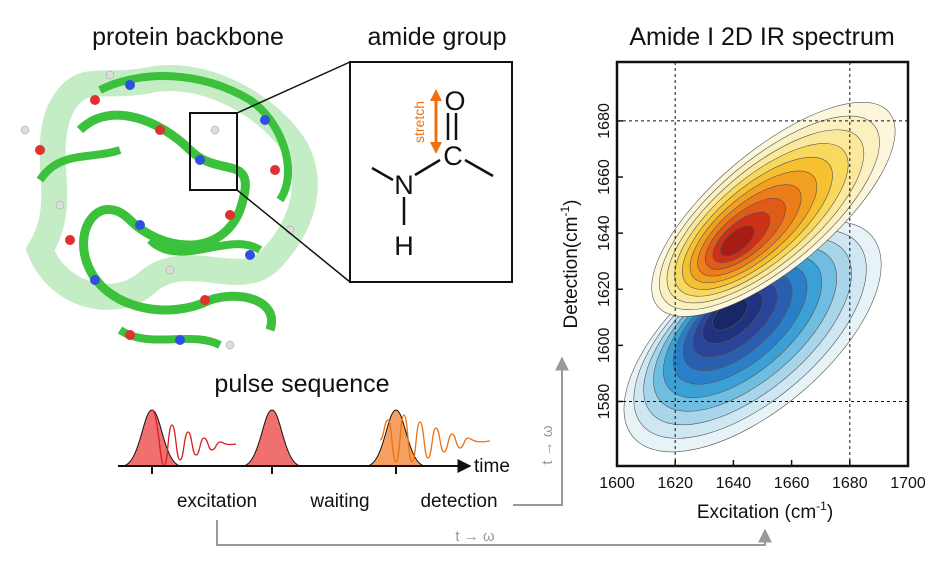 Image resolution: width=950 pixels, height=570 pixels. Describe the element at coordinates (419, 122) in the screenshot. I see `stretch-label: stretch` at that location.